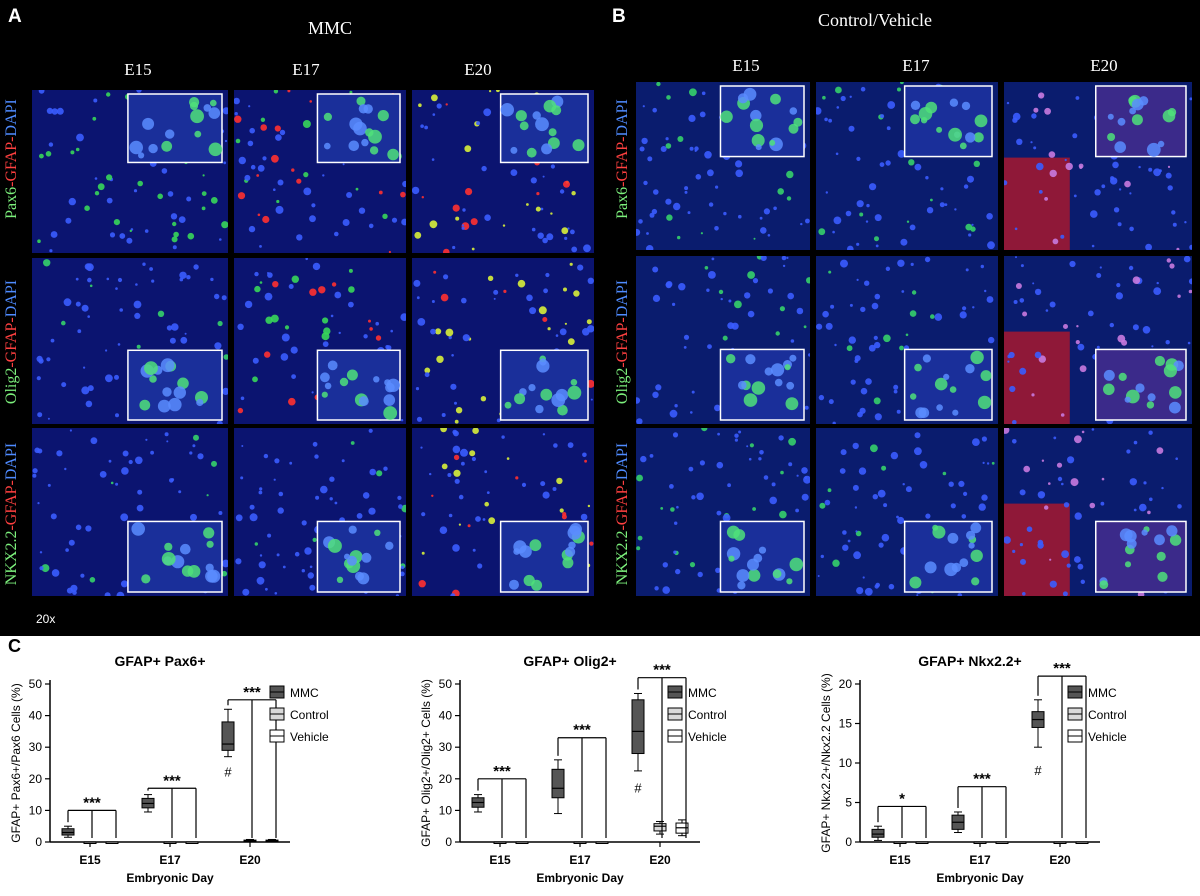 The image size is (1200, 896). I want to click on panel-c-letter: C, so click(14, 646).